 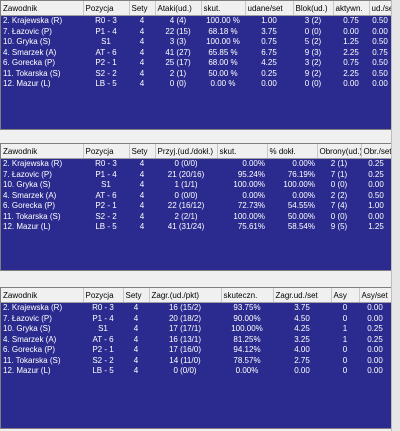 What do you see at coordinates (30, 52) in the screenshot?
I see `cell: 4. Smarzek (A)` at bounding box center [30, 52].